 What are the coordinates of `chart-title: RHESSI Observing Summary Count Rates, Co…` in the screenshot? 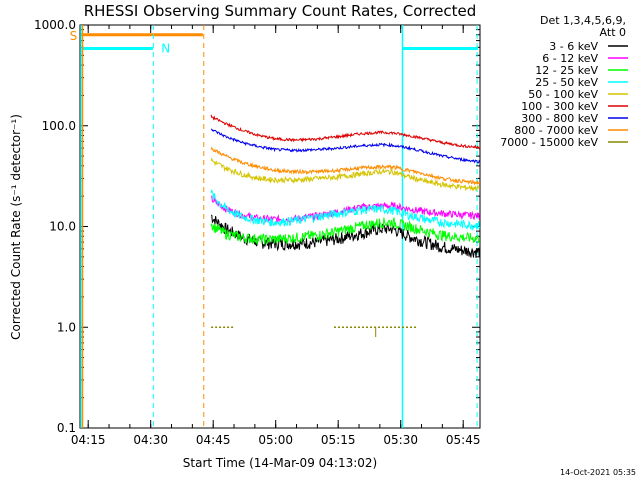 It's located at (280, 11).